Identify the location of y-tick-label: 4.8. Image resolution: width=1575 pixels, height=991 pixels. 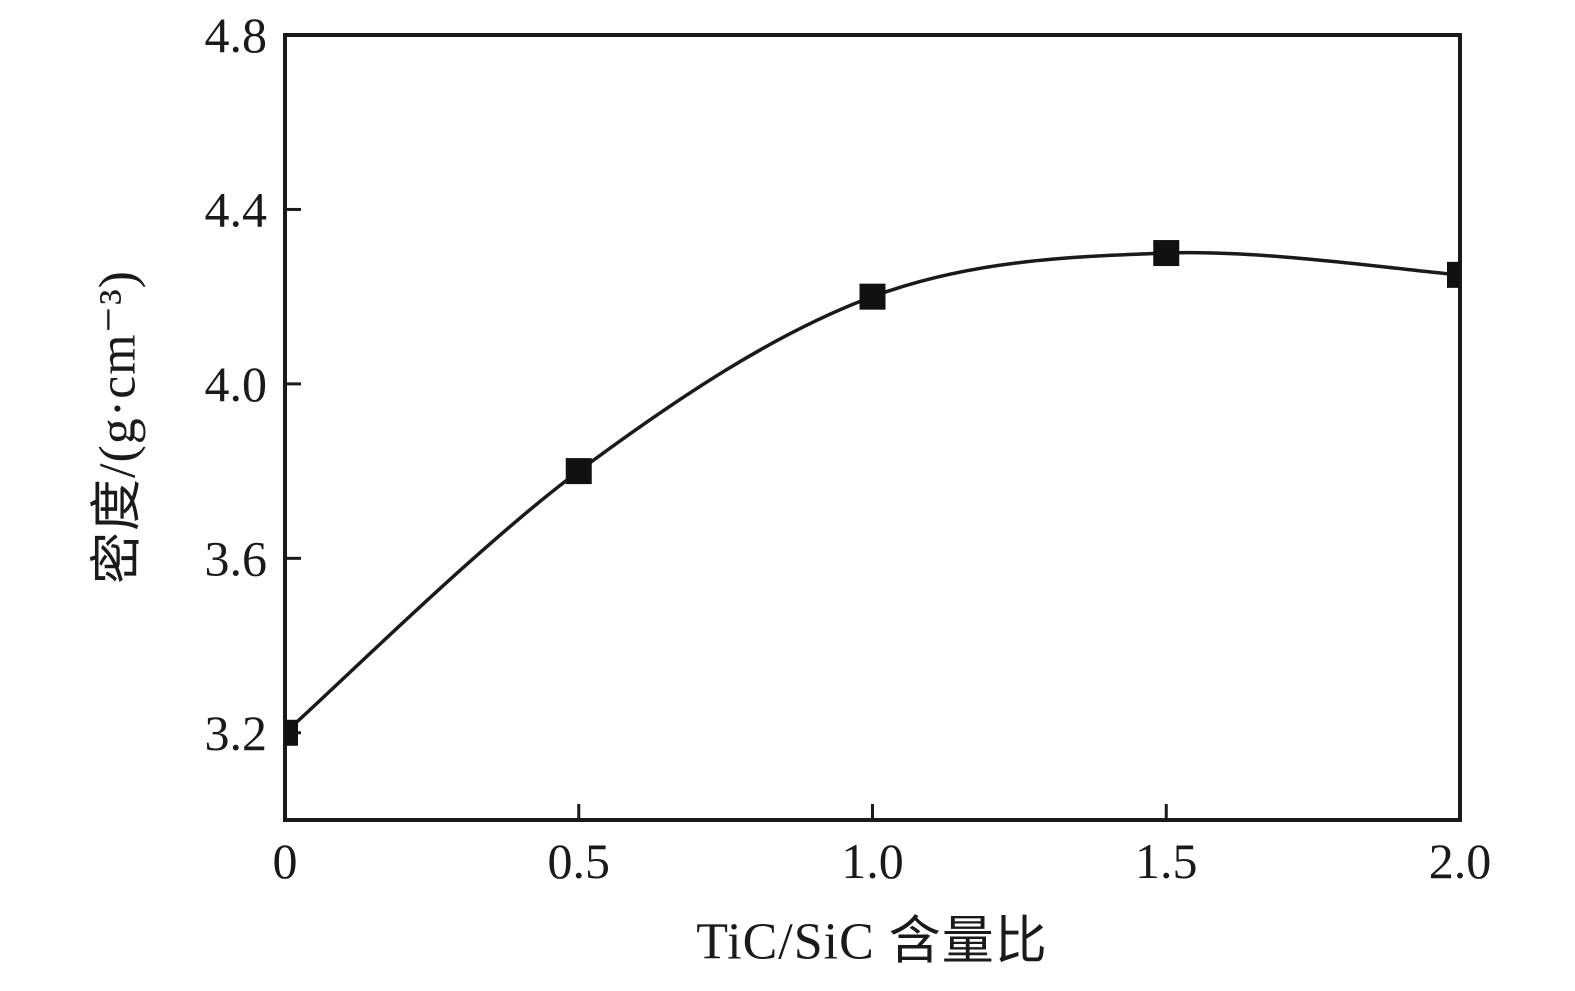
(236, 35).